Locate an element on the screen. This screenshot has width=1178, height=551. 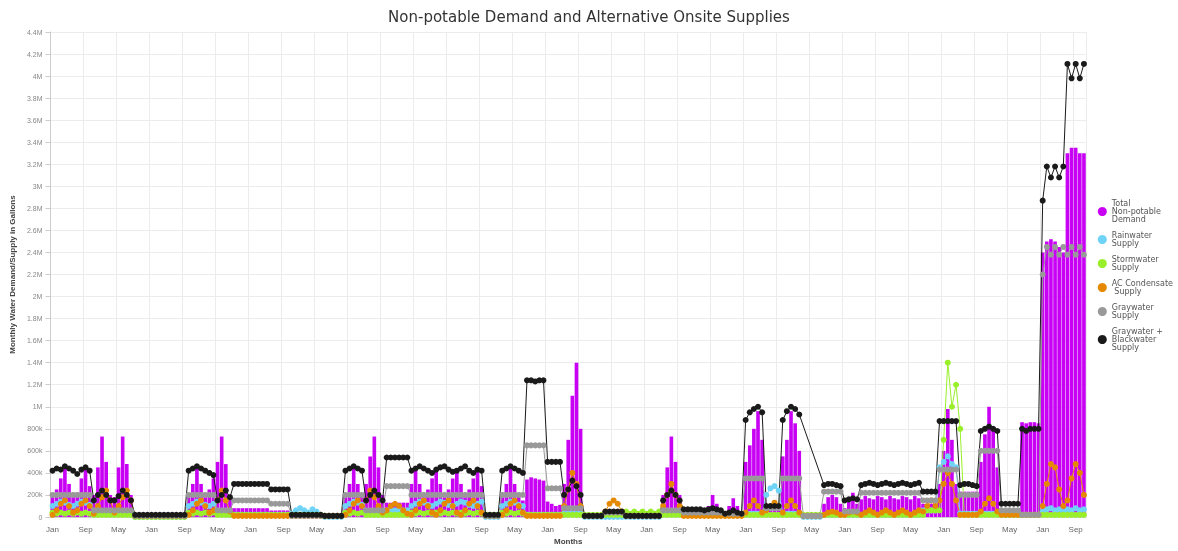
y-axis-title: Monthly Water Demand/Supply in Gallons is located at coordinates (12, 274).